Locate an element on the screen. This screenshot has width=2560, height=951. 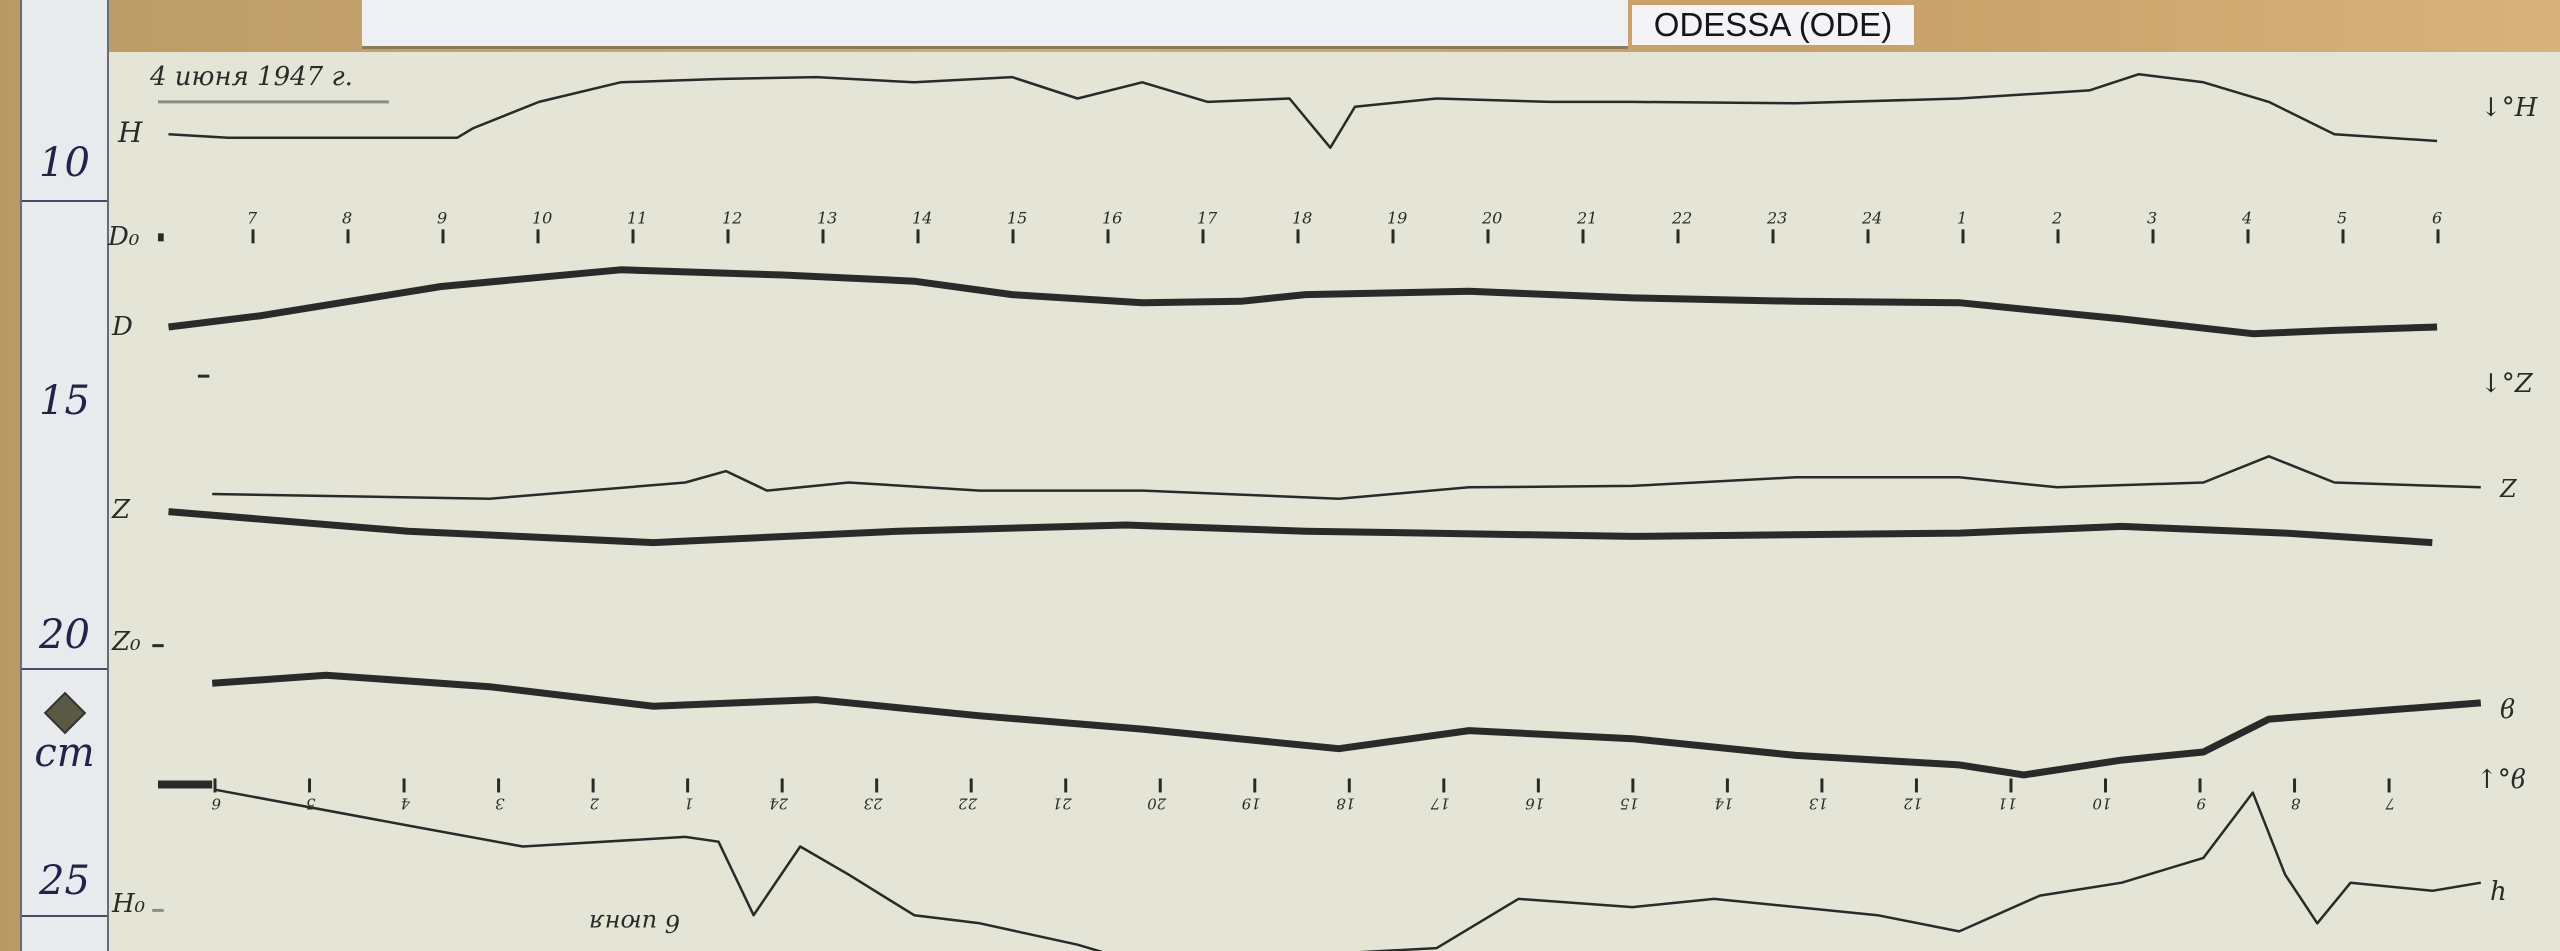
top-axis-tick-label: 4 is located at coordinates (2246, 217).